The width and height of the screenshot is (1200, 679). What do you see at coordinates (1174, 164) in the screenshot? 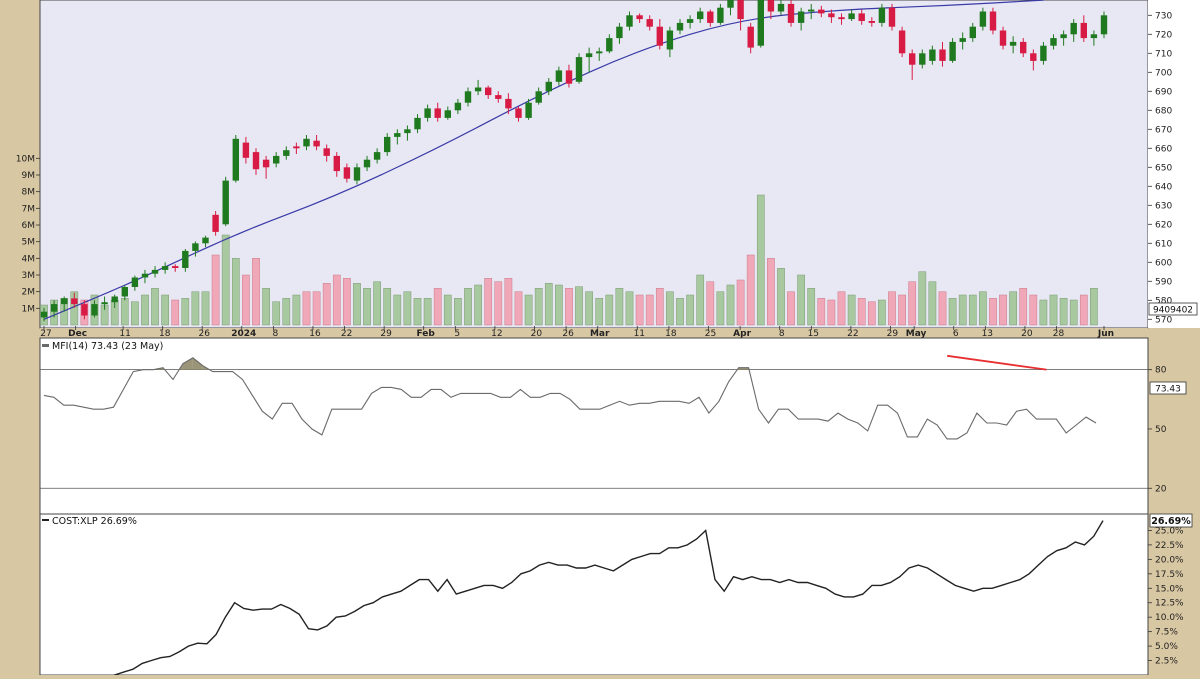
I see `price-axis-panel` at bounding box center [1174, 164].